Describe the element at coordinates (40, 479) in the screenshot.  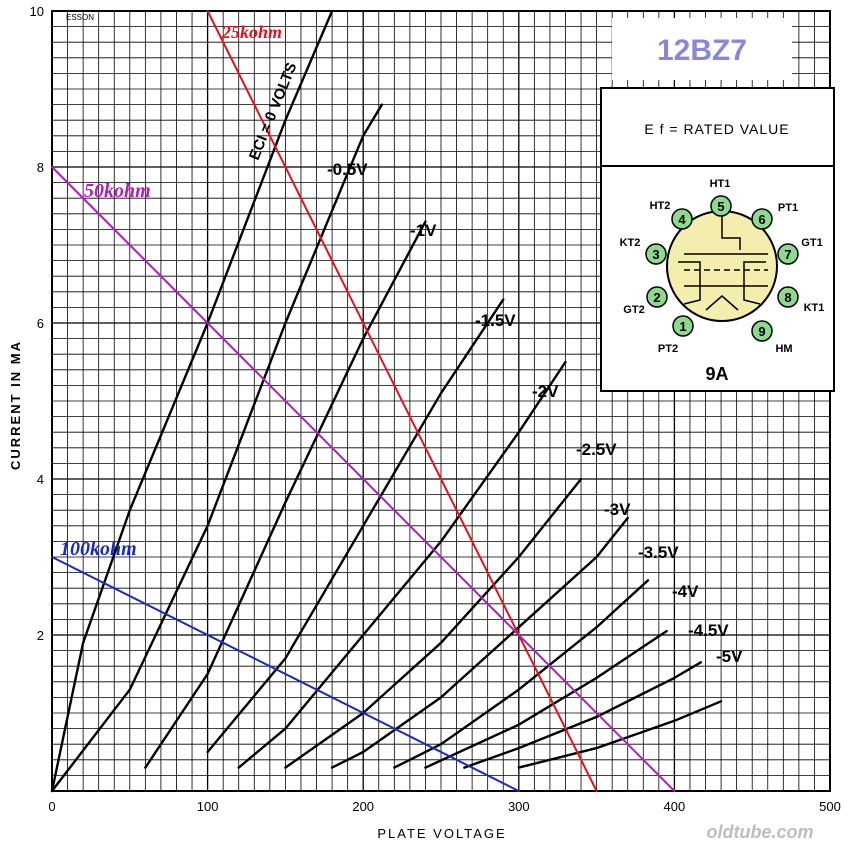
I see `y-tick-label: 4` at that location.